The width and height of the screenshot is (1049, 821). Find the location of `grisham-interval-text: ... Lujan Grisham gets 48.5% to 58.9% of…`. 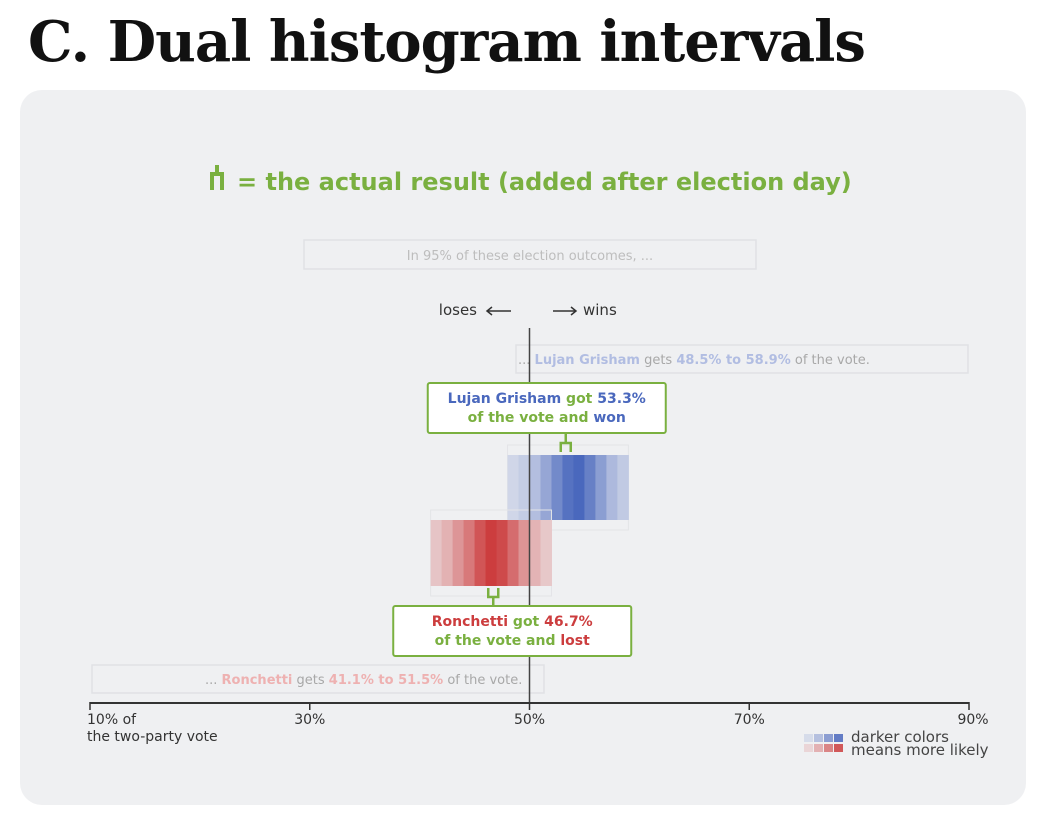

grisham-interval-text: ... Lujan Grisham gets 48.5% to 58.9% of… is located at coordinates (694, 360).